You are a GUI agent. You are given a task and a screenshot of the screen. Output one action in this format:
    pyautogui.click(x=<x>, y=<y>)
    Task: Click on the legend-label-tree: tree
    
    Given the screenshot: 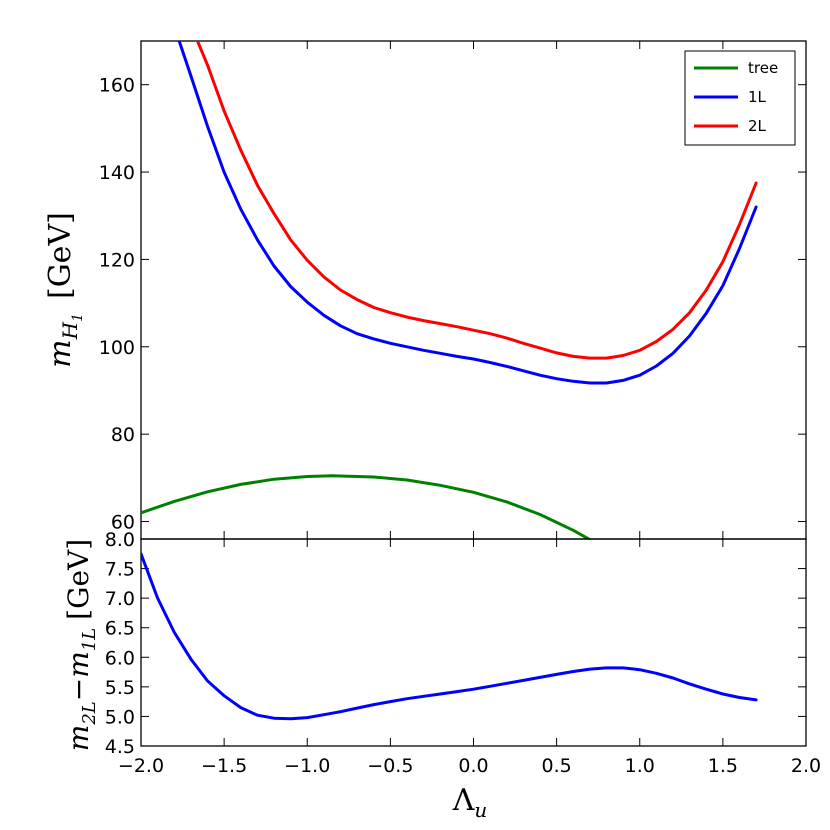 What is the action you would take?
    pyautogui.click(x=763, y=68)
    